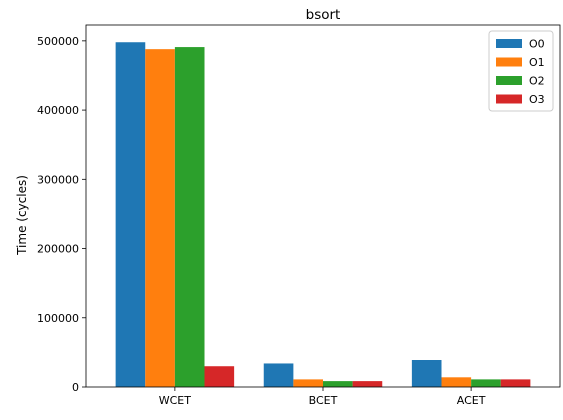 The width and height of the screenshot is (563, 420). I want to click on bar-o1-bcet, so click(308, 383).